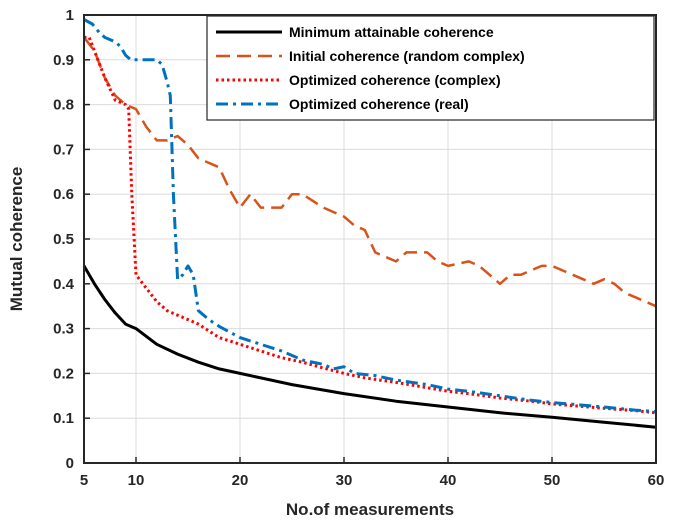 Image resolution: width=686 pixels, height=523 pixels. Describe the element at coordinates (16, 239) in the screenshot. I see `y-axis-label: Mutual coherence` at that location.